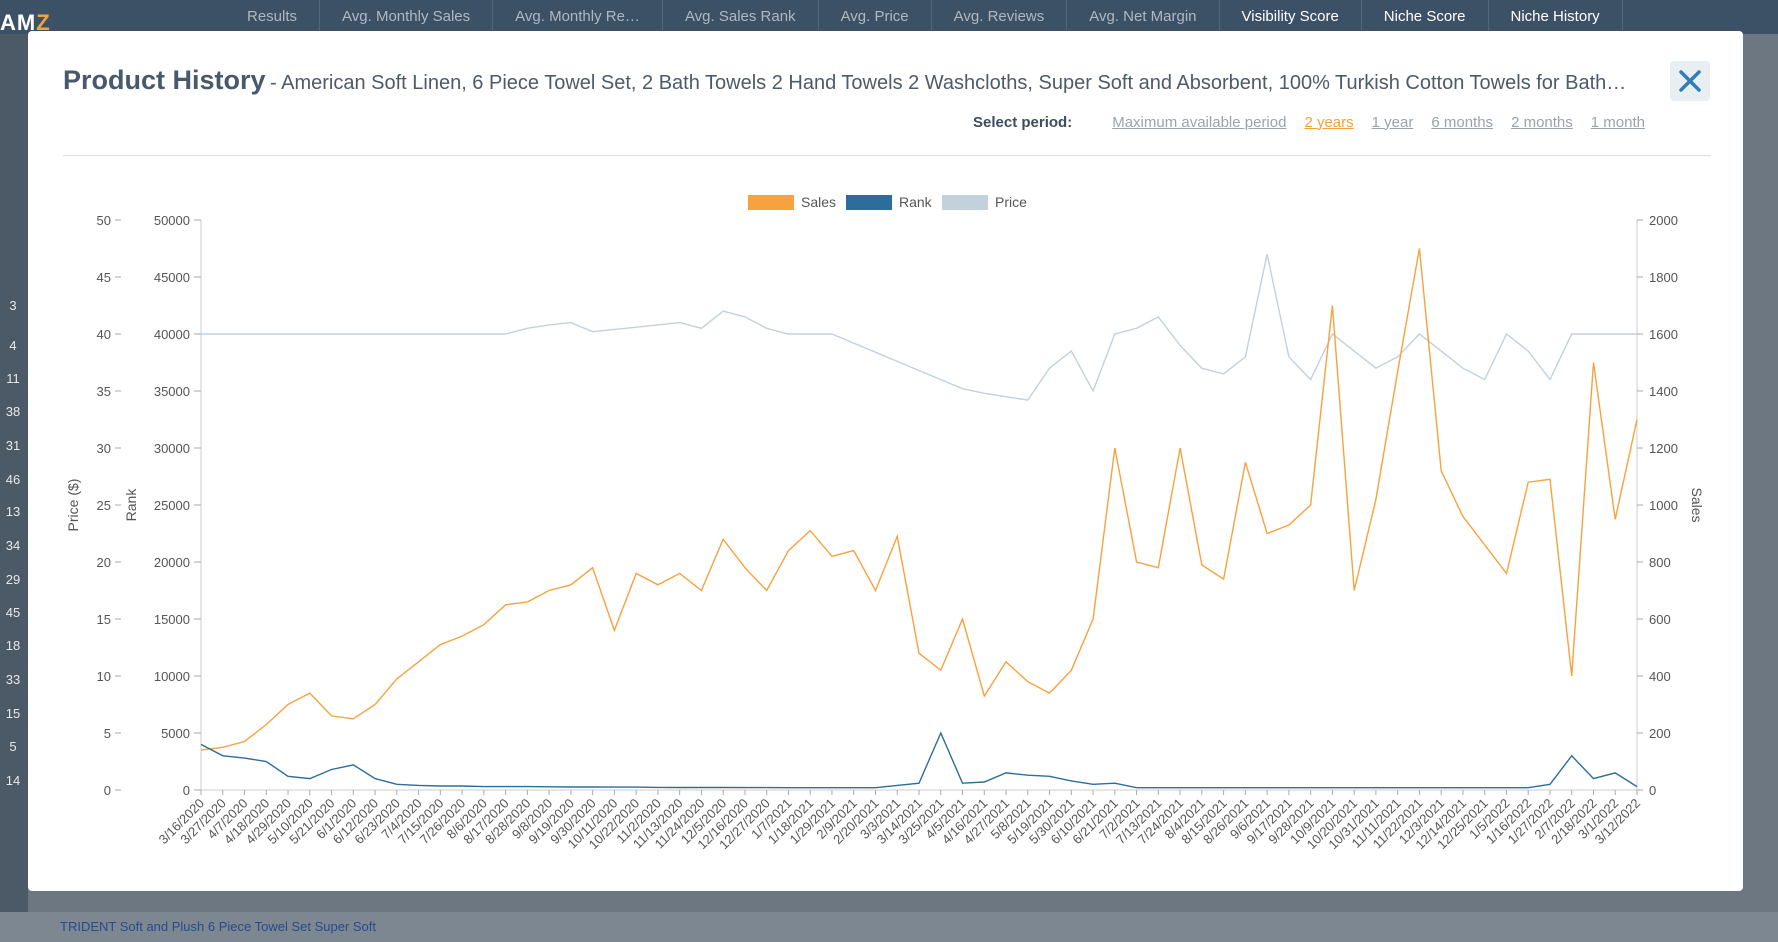 The height and width of the screenshot is (942, 1778). I want to click on period-option: Maximum available period, so click(1199, 122).